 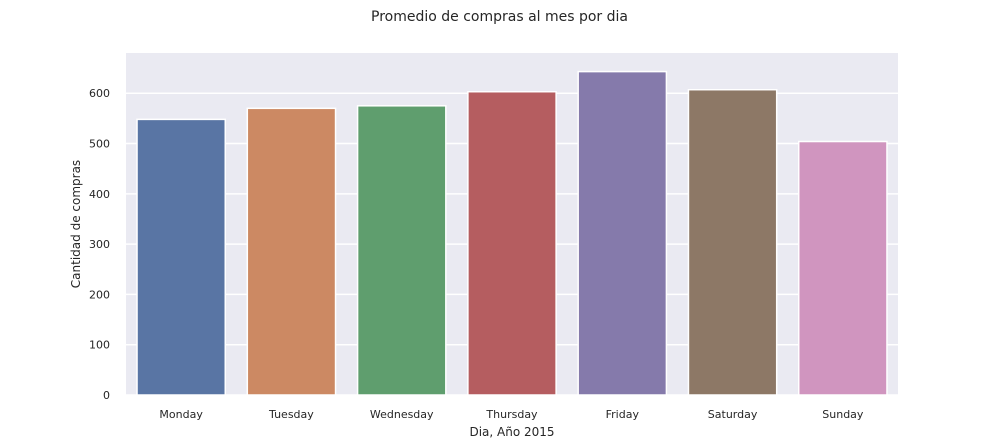 What do you see at coordinates (291, 251) in the screenshot?
I see `bar-tuesday` at bounding box center [291, 251].